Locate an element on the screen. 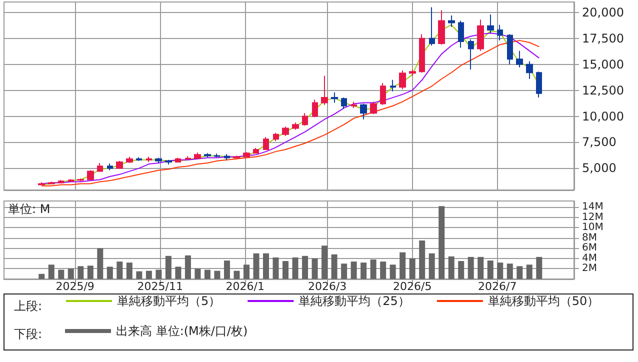 This screenshot has height=362, width=638. y-tick-label: 15,000 is located at coordinates (603, 64).